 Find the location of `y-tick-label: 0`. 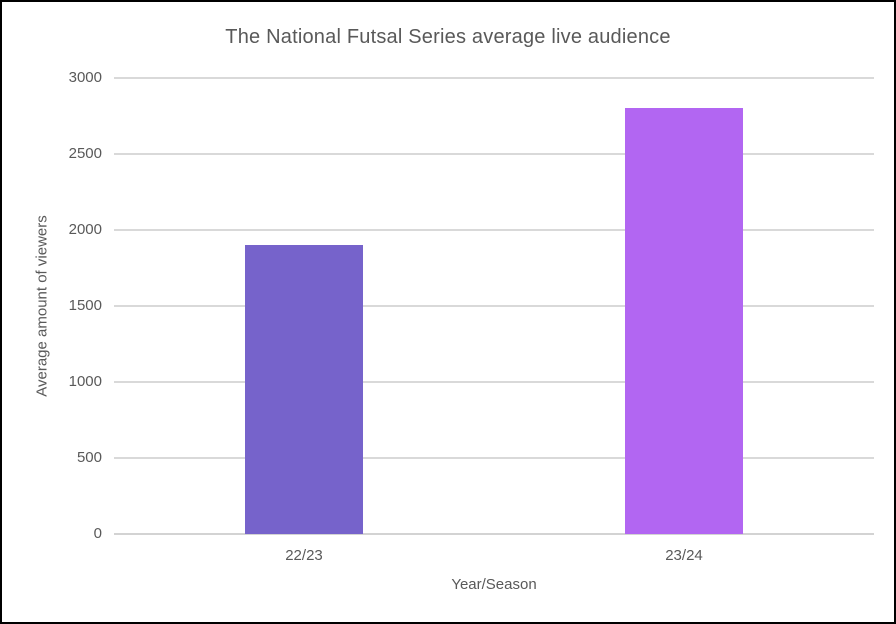

y-tick-label: 0 is located at coordinates (97, 533).